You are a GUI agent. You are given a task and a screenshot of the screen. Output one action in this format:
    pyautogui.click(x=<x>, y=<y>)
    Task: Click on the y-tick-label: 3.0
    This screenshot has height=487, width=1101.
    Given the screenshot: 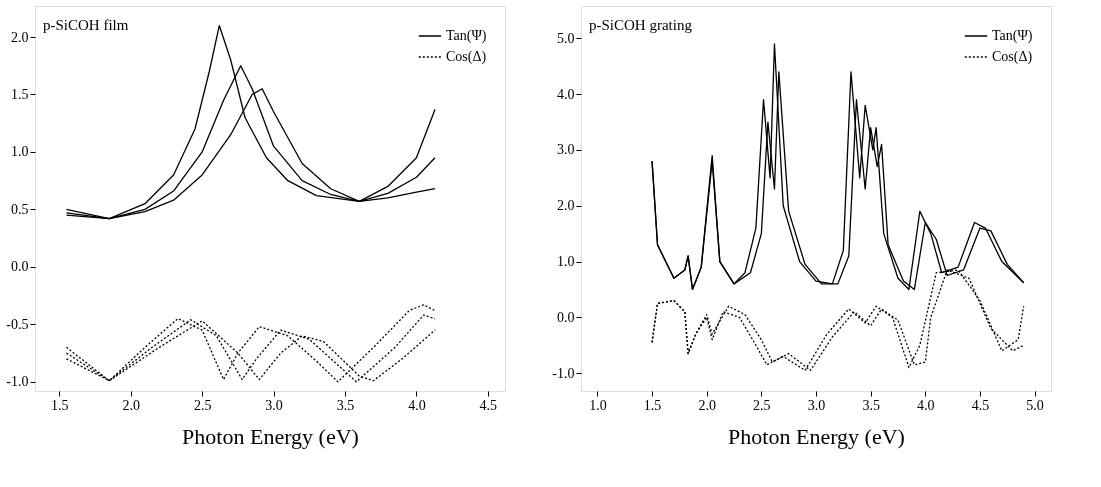 What is the action you would take?
    pyautogui.click(x=566, y=150)
    